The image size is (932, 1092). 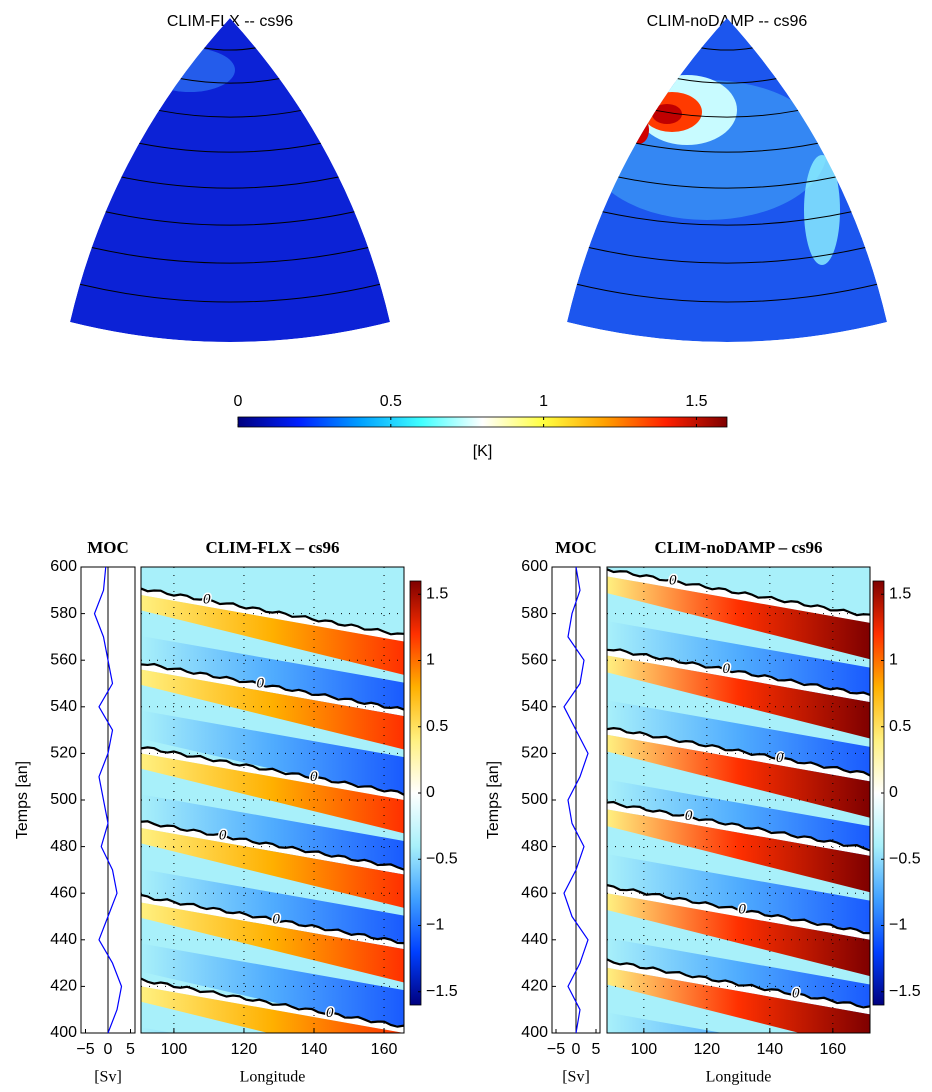 What do you see at coordinates (272, 547) in the screenshot?
I see `panel-title: CLIM-FLX – cs96` at bounding box center [272, 547].